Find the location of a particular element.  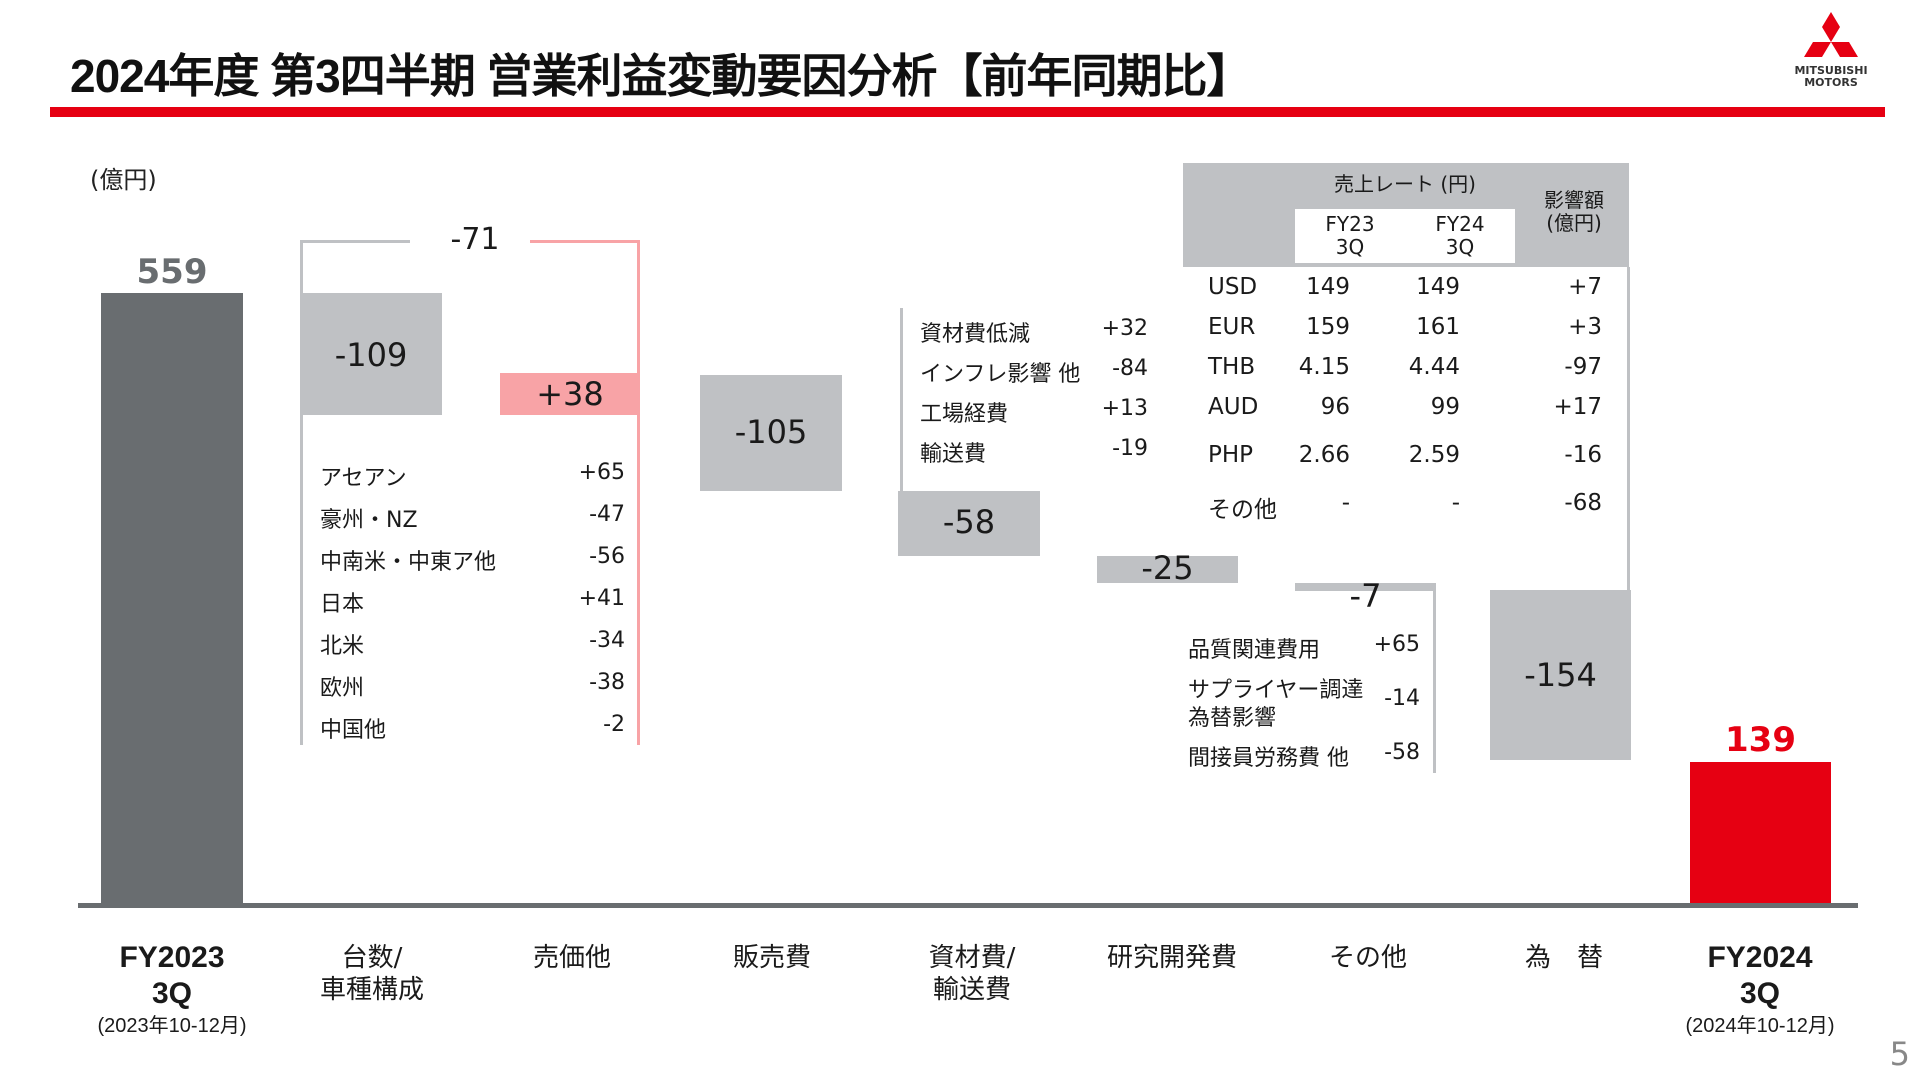

fx-currency: USD is located at coordinates (1233, 287).